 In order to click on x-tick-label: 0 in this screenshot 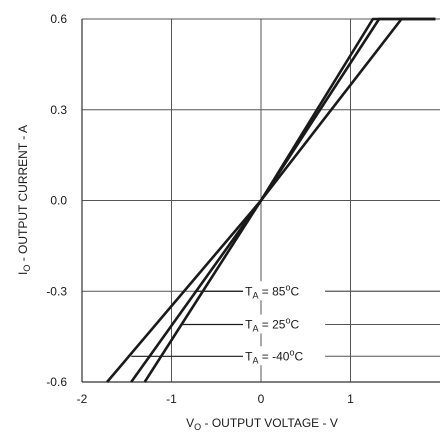, I will do `click(261, 399)`.